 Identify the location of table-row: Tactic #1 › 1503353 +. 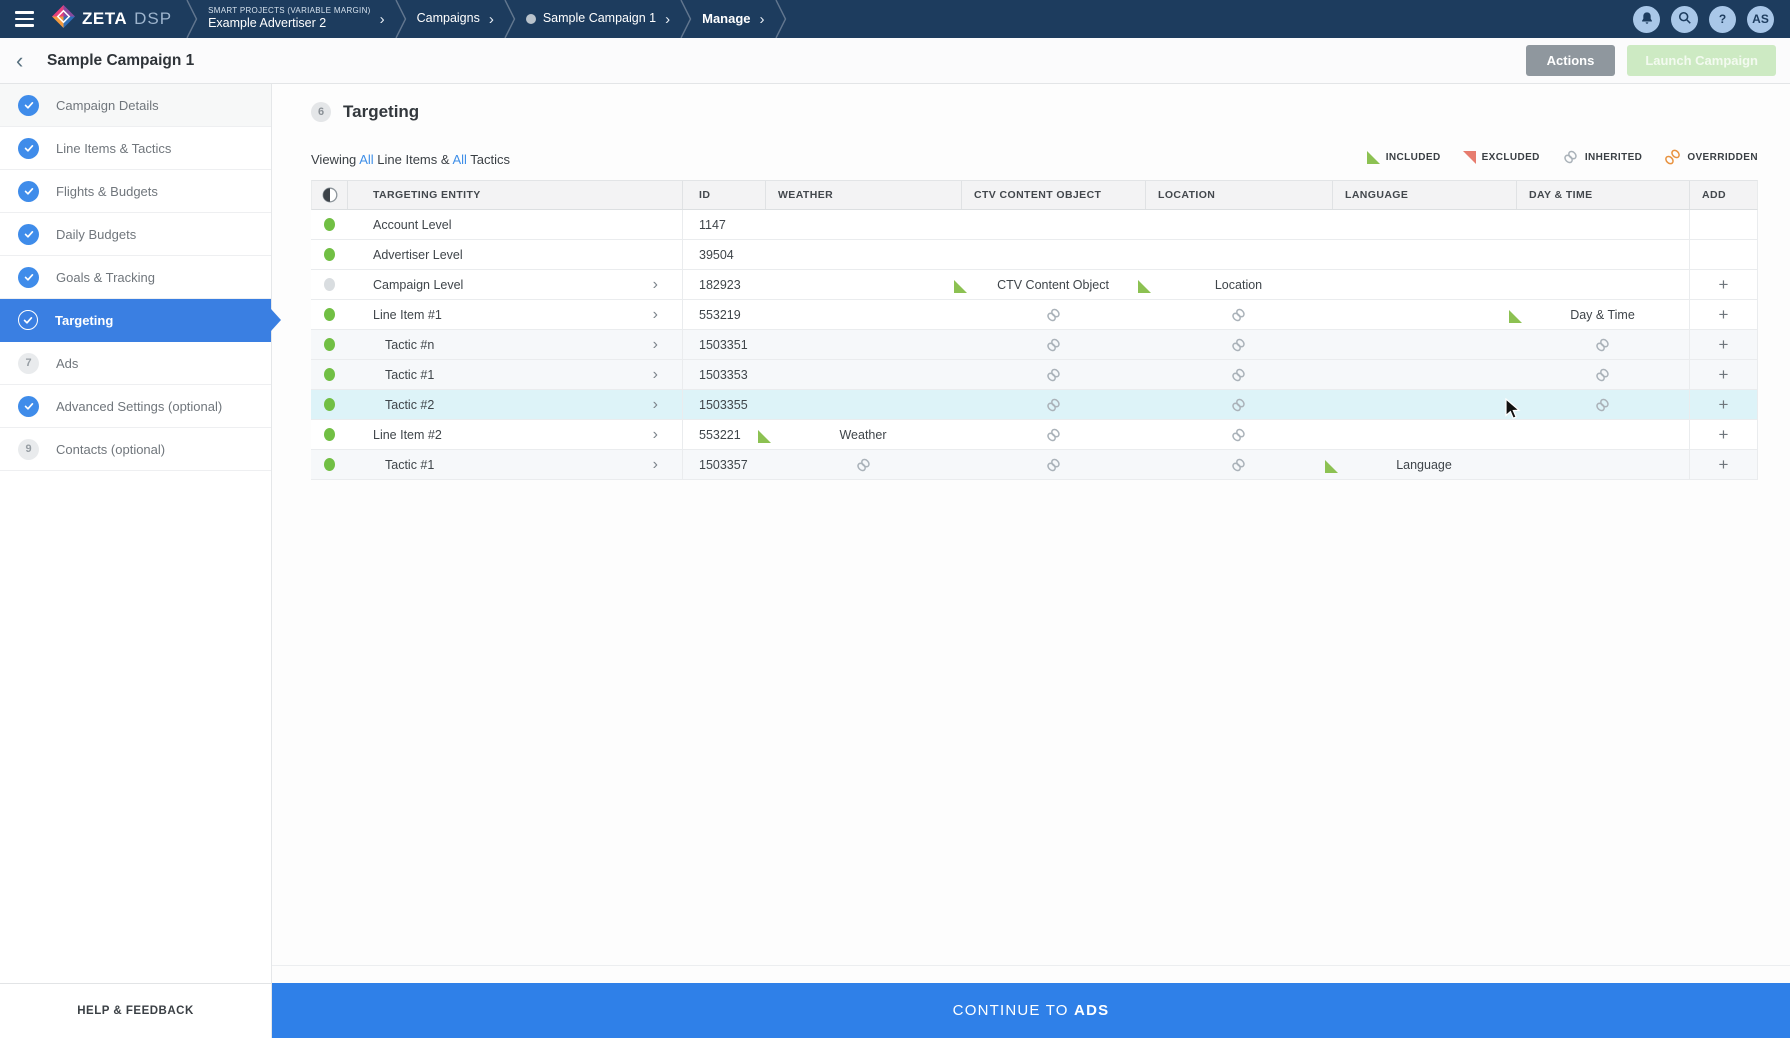
(1034, 375).